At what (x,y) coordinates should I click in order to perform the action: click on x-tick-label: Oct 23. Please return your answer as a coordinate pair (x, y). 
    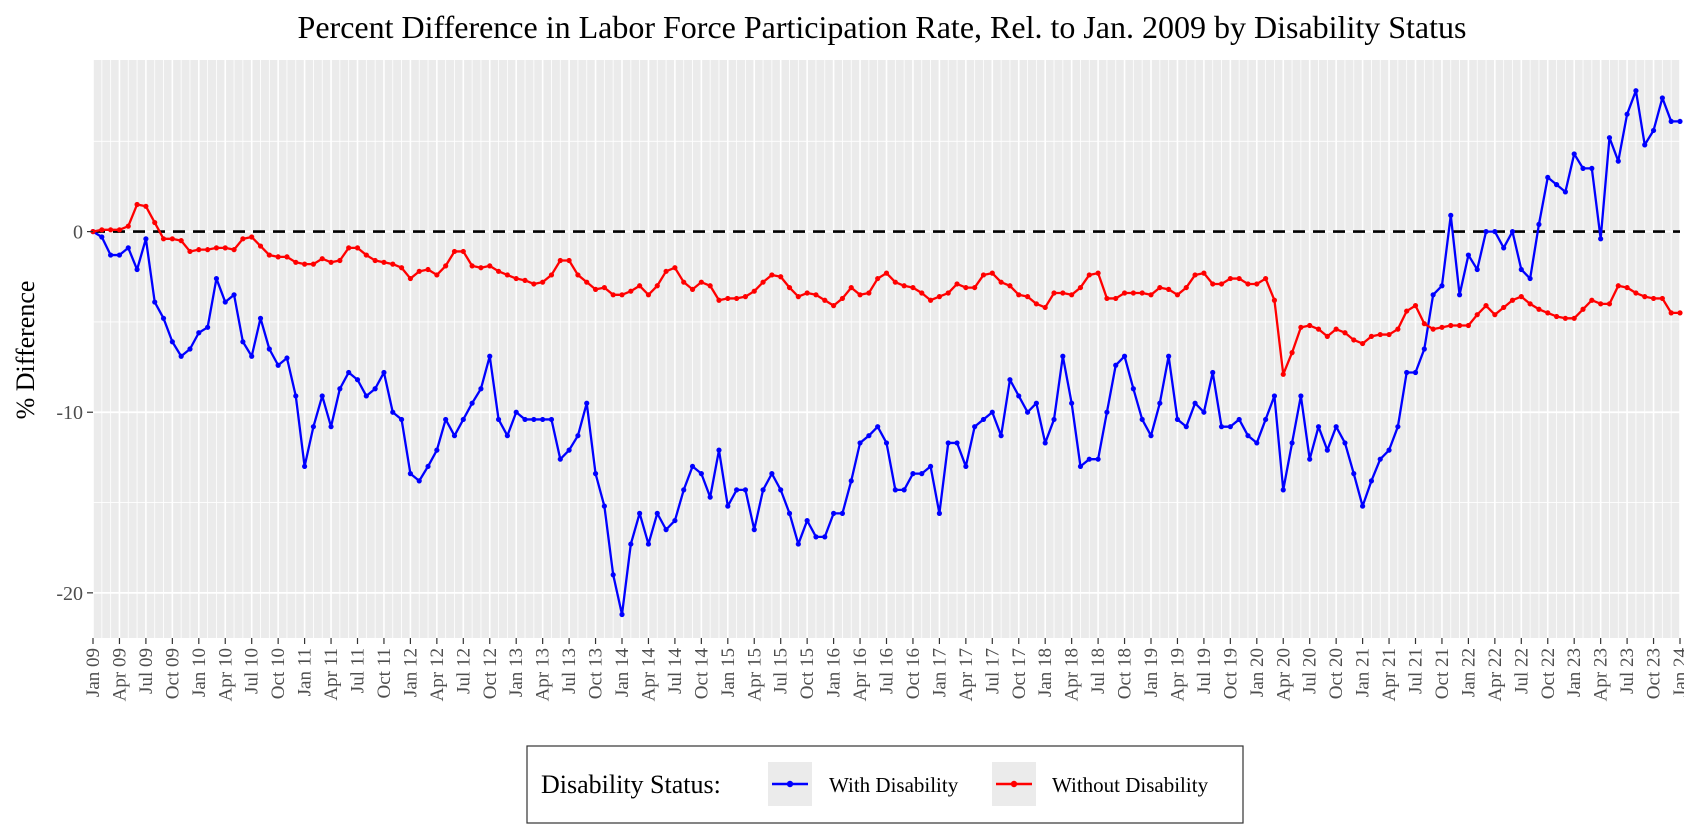
    Looking at the image, I should click on (1654, 673).